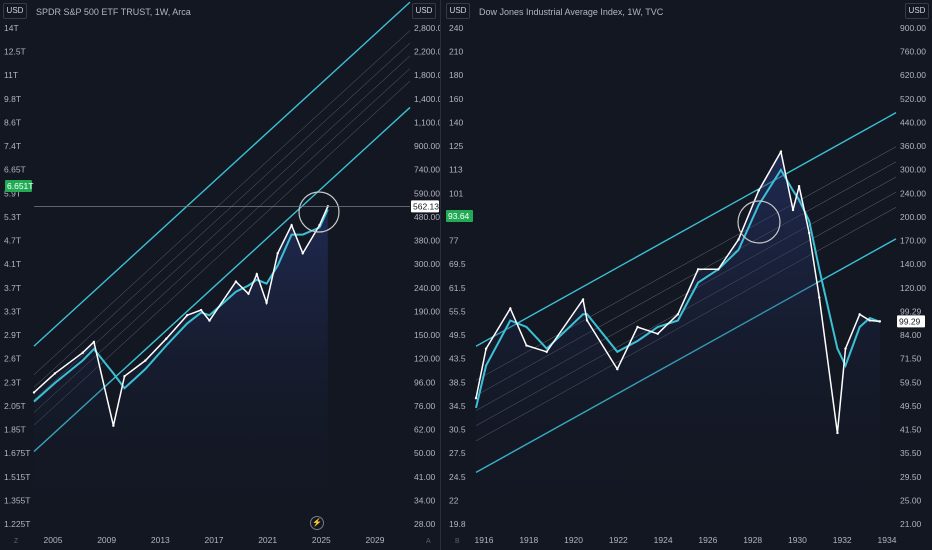 This screenshot has width=932, height=550. Describe the element at coordinates (12, 288) in the screenshot. I see `left-axis-tick: 3.7T` at that location.